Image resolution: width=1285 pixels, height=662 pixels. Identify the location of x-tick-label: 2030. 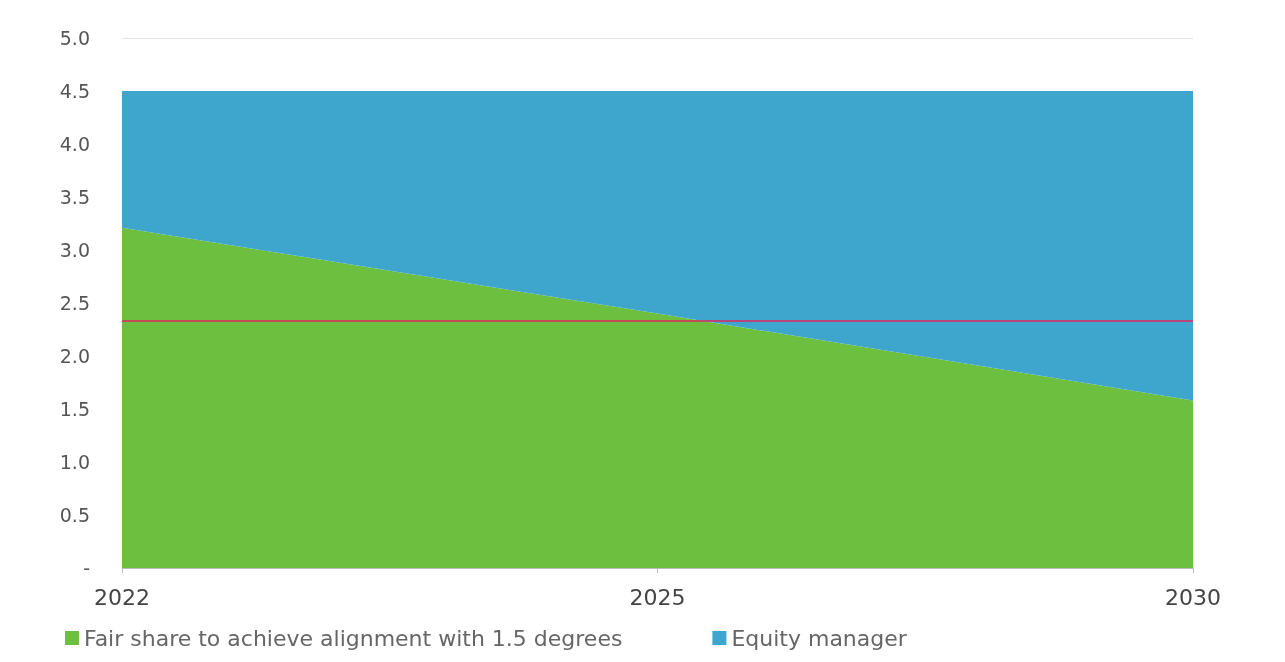
(1193, 597).